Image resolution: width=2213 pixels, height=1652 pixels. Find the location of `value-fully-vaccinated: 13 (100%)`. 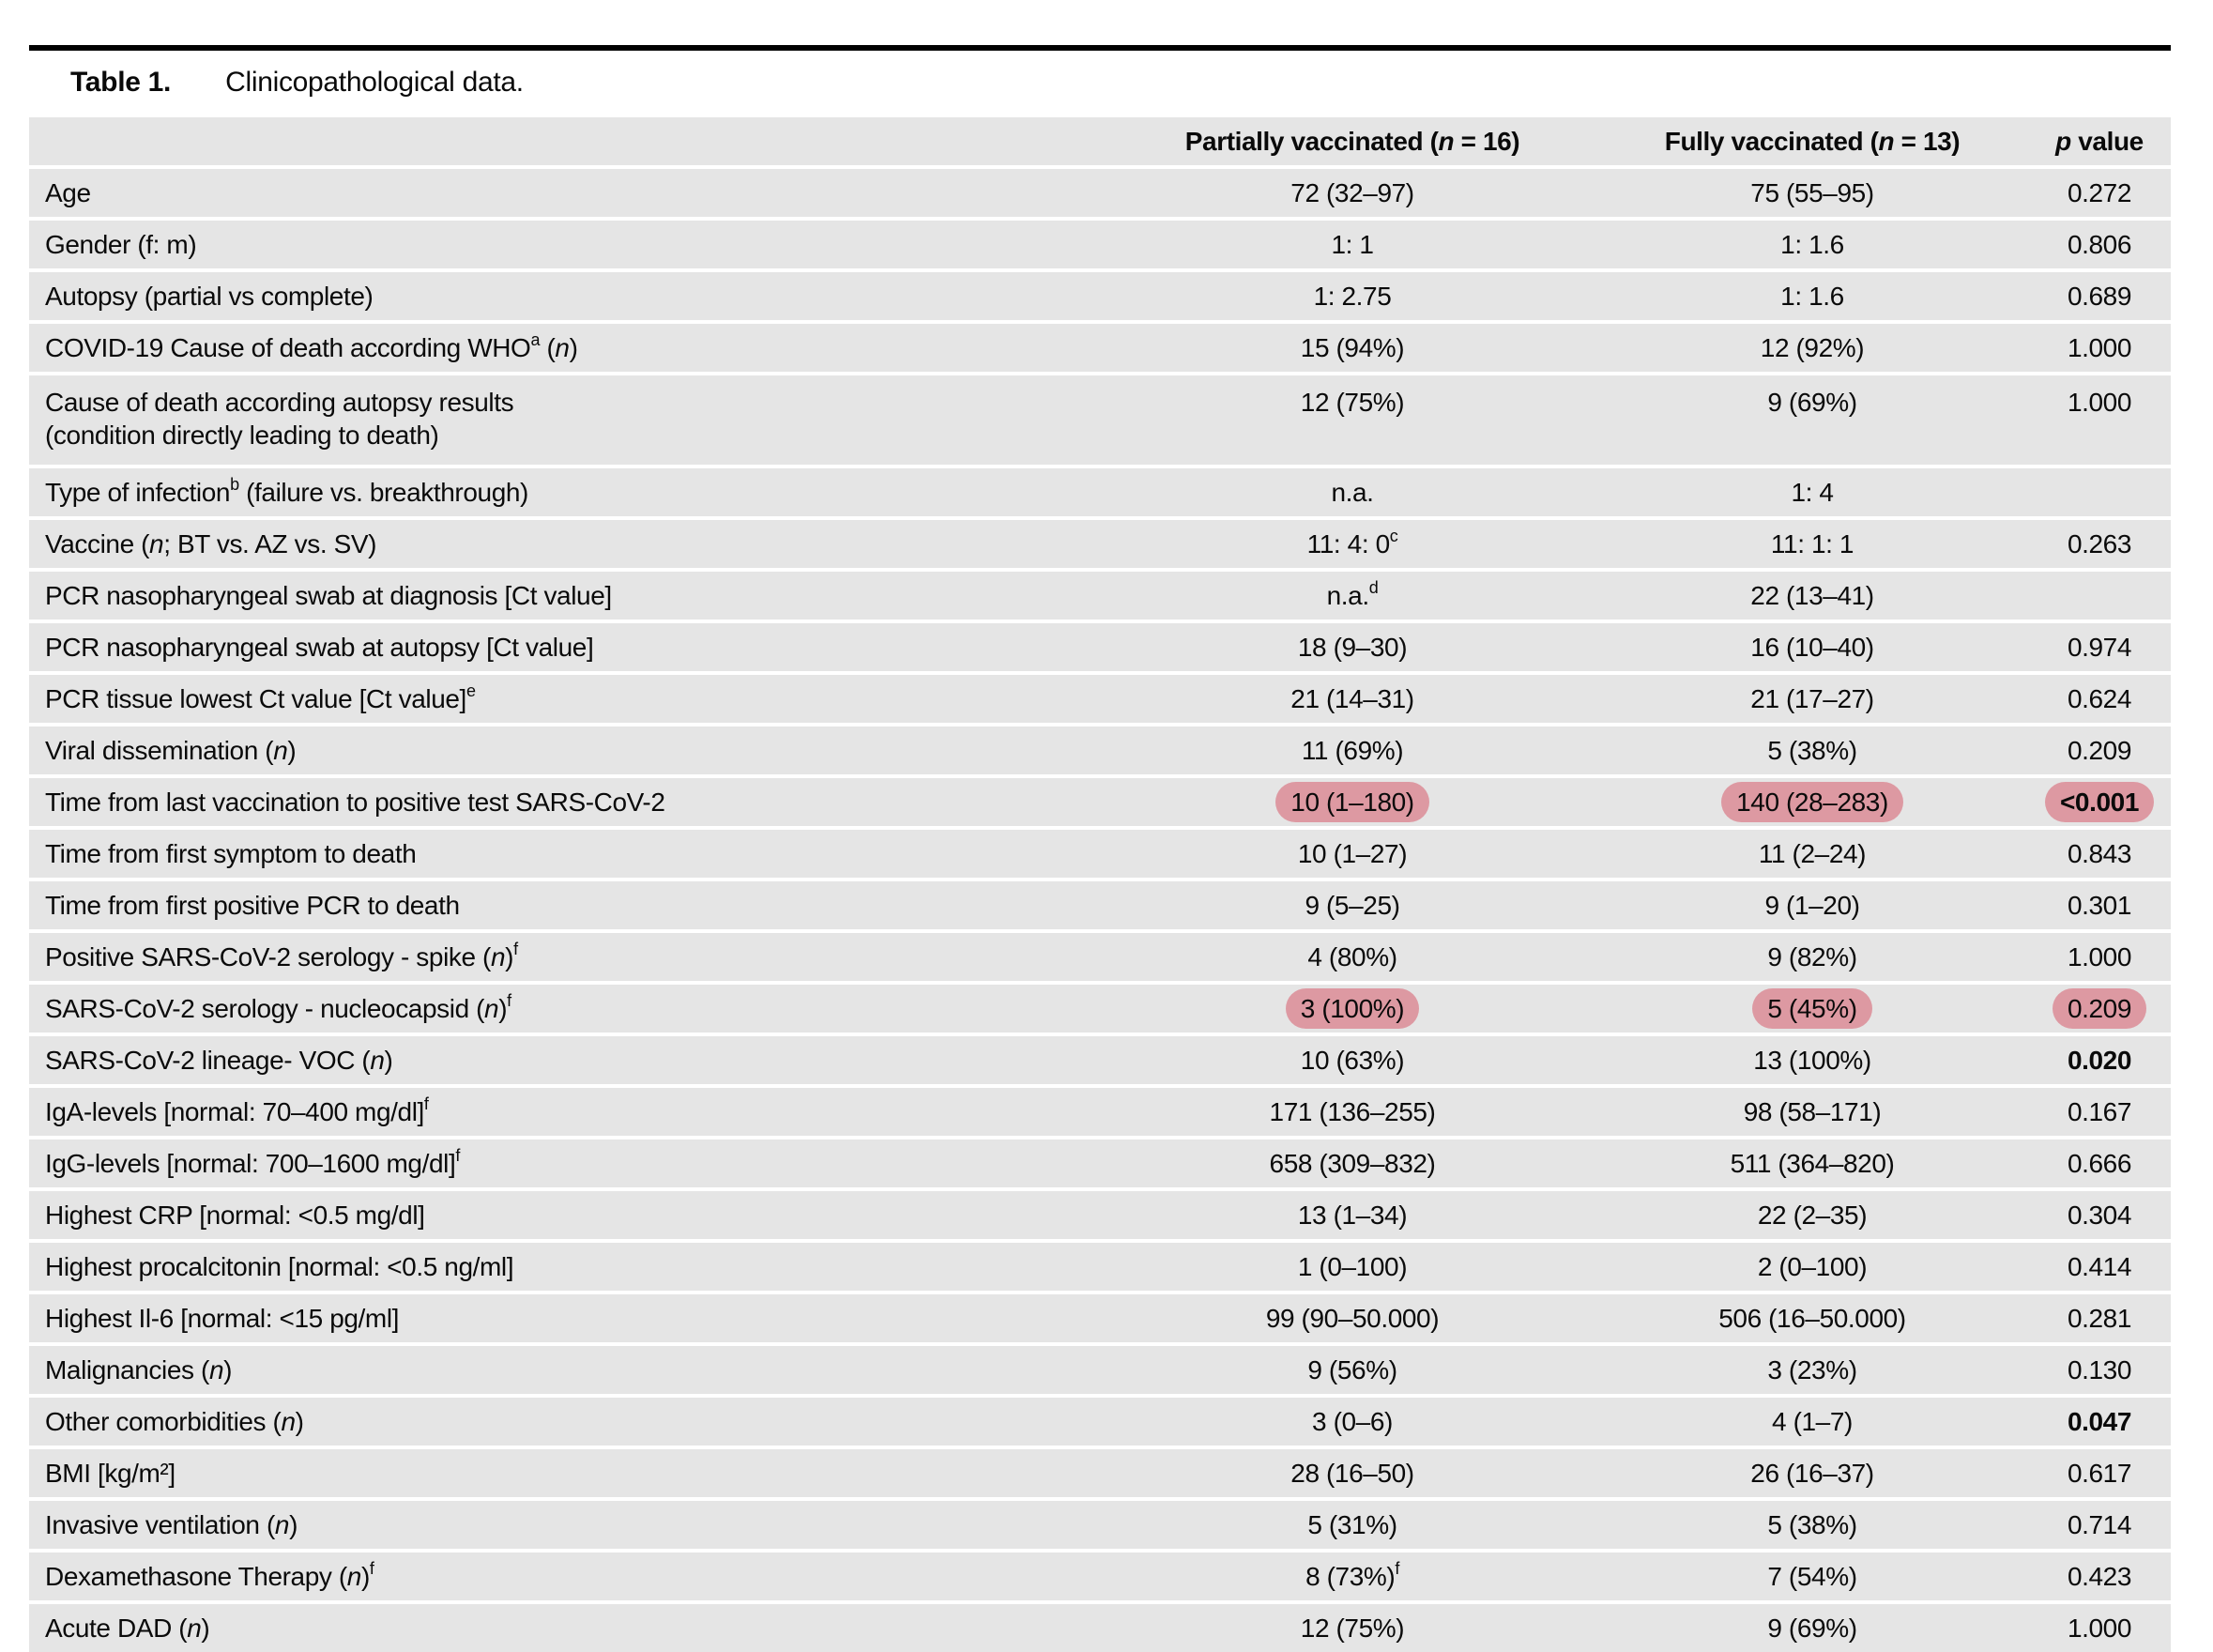

value-fully-vaccinated: 13 (100%) is located at coordinates (1812, 1060).